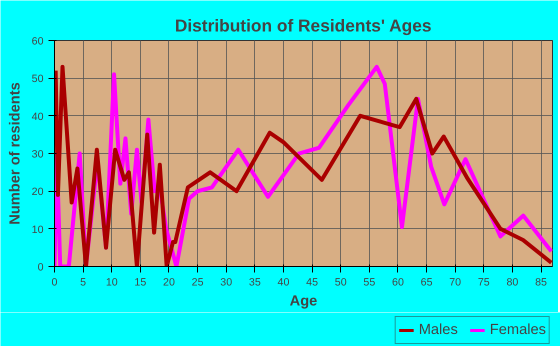 Image resolution: width=560 pixels, height=353 pixels. Describe the element at coordinates (512, 282) in the screenshot. I see `x-tick-label: 80` at that location.